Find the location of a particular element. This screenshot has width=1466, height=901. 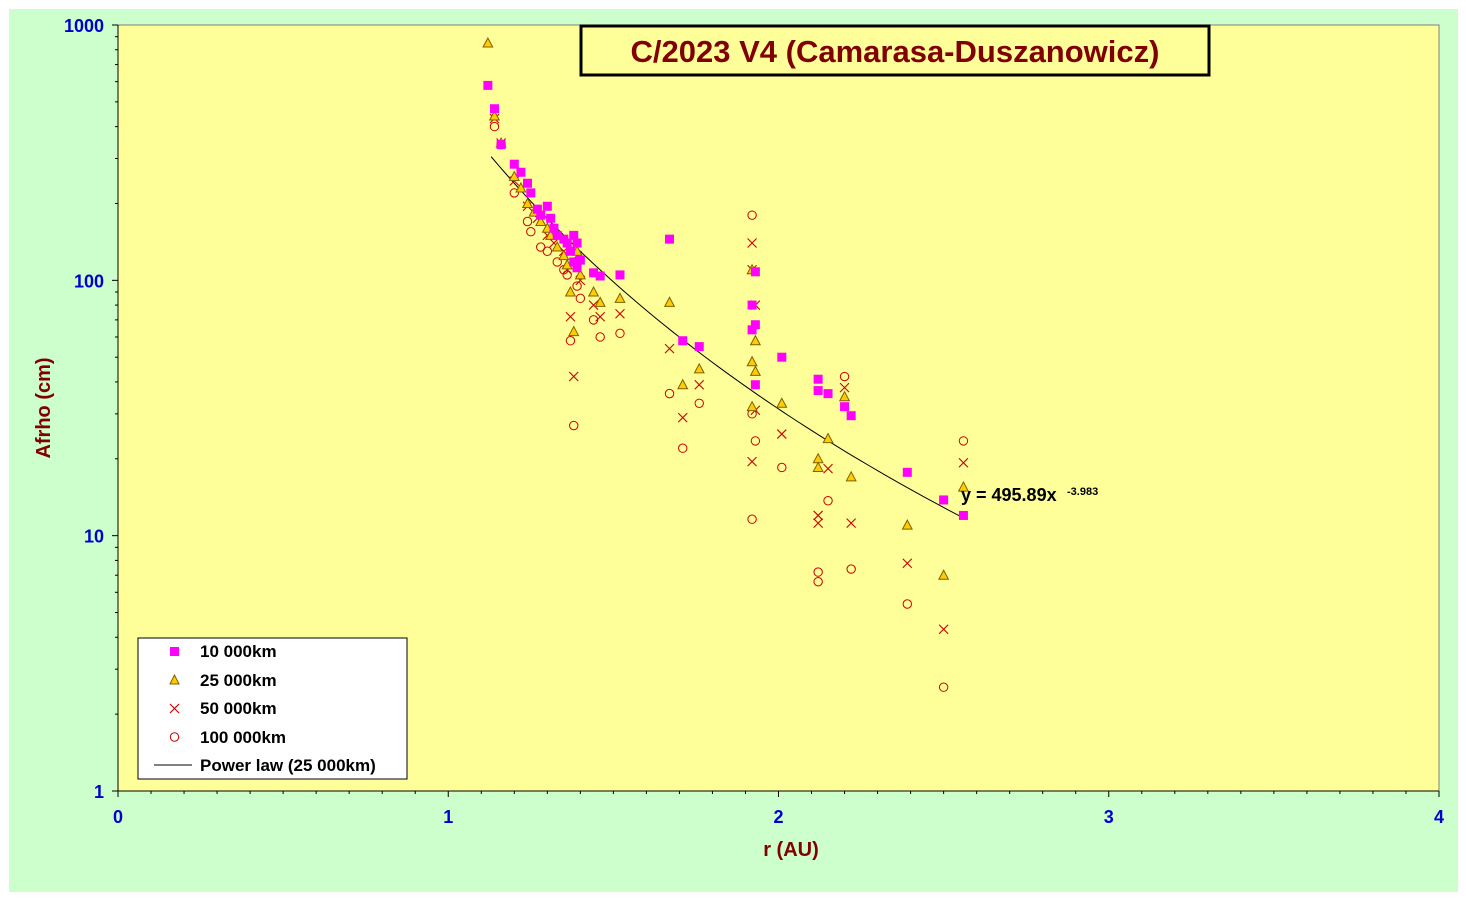

x-axis-tick-labels: 0 1 2 3 4 is located at coordinates (778, 817).